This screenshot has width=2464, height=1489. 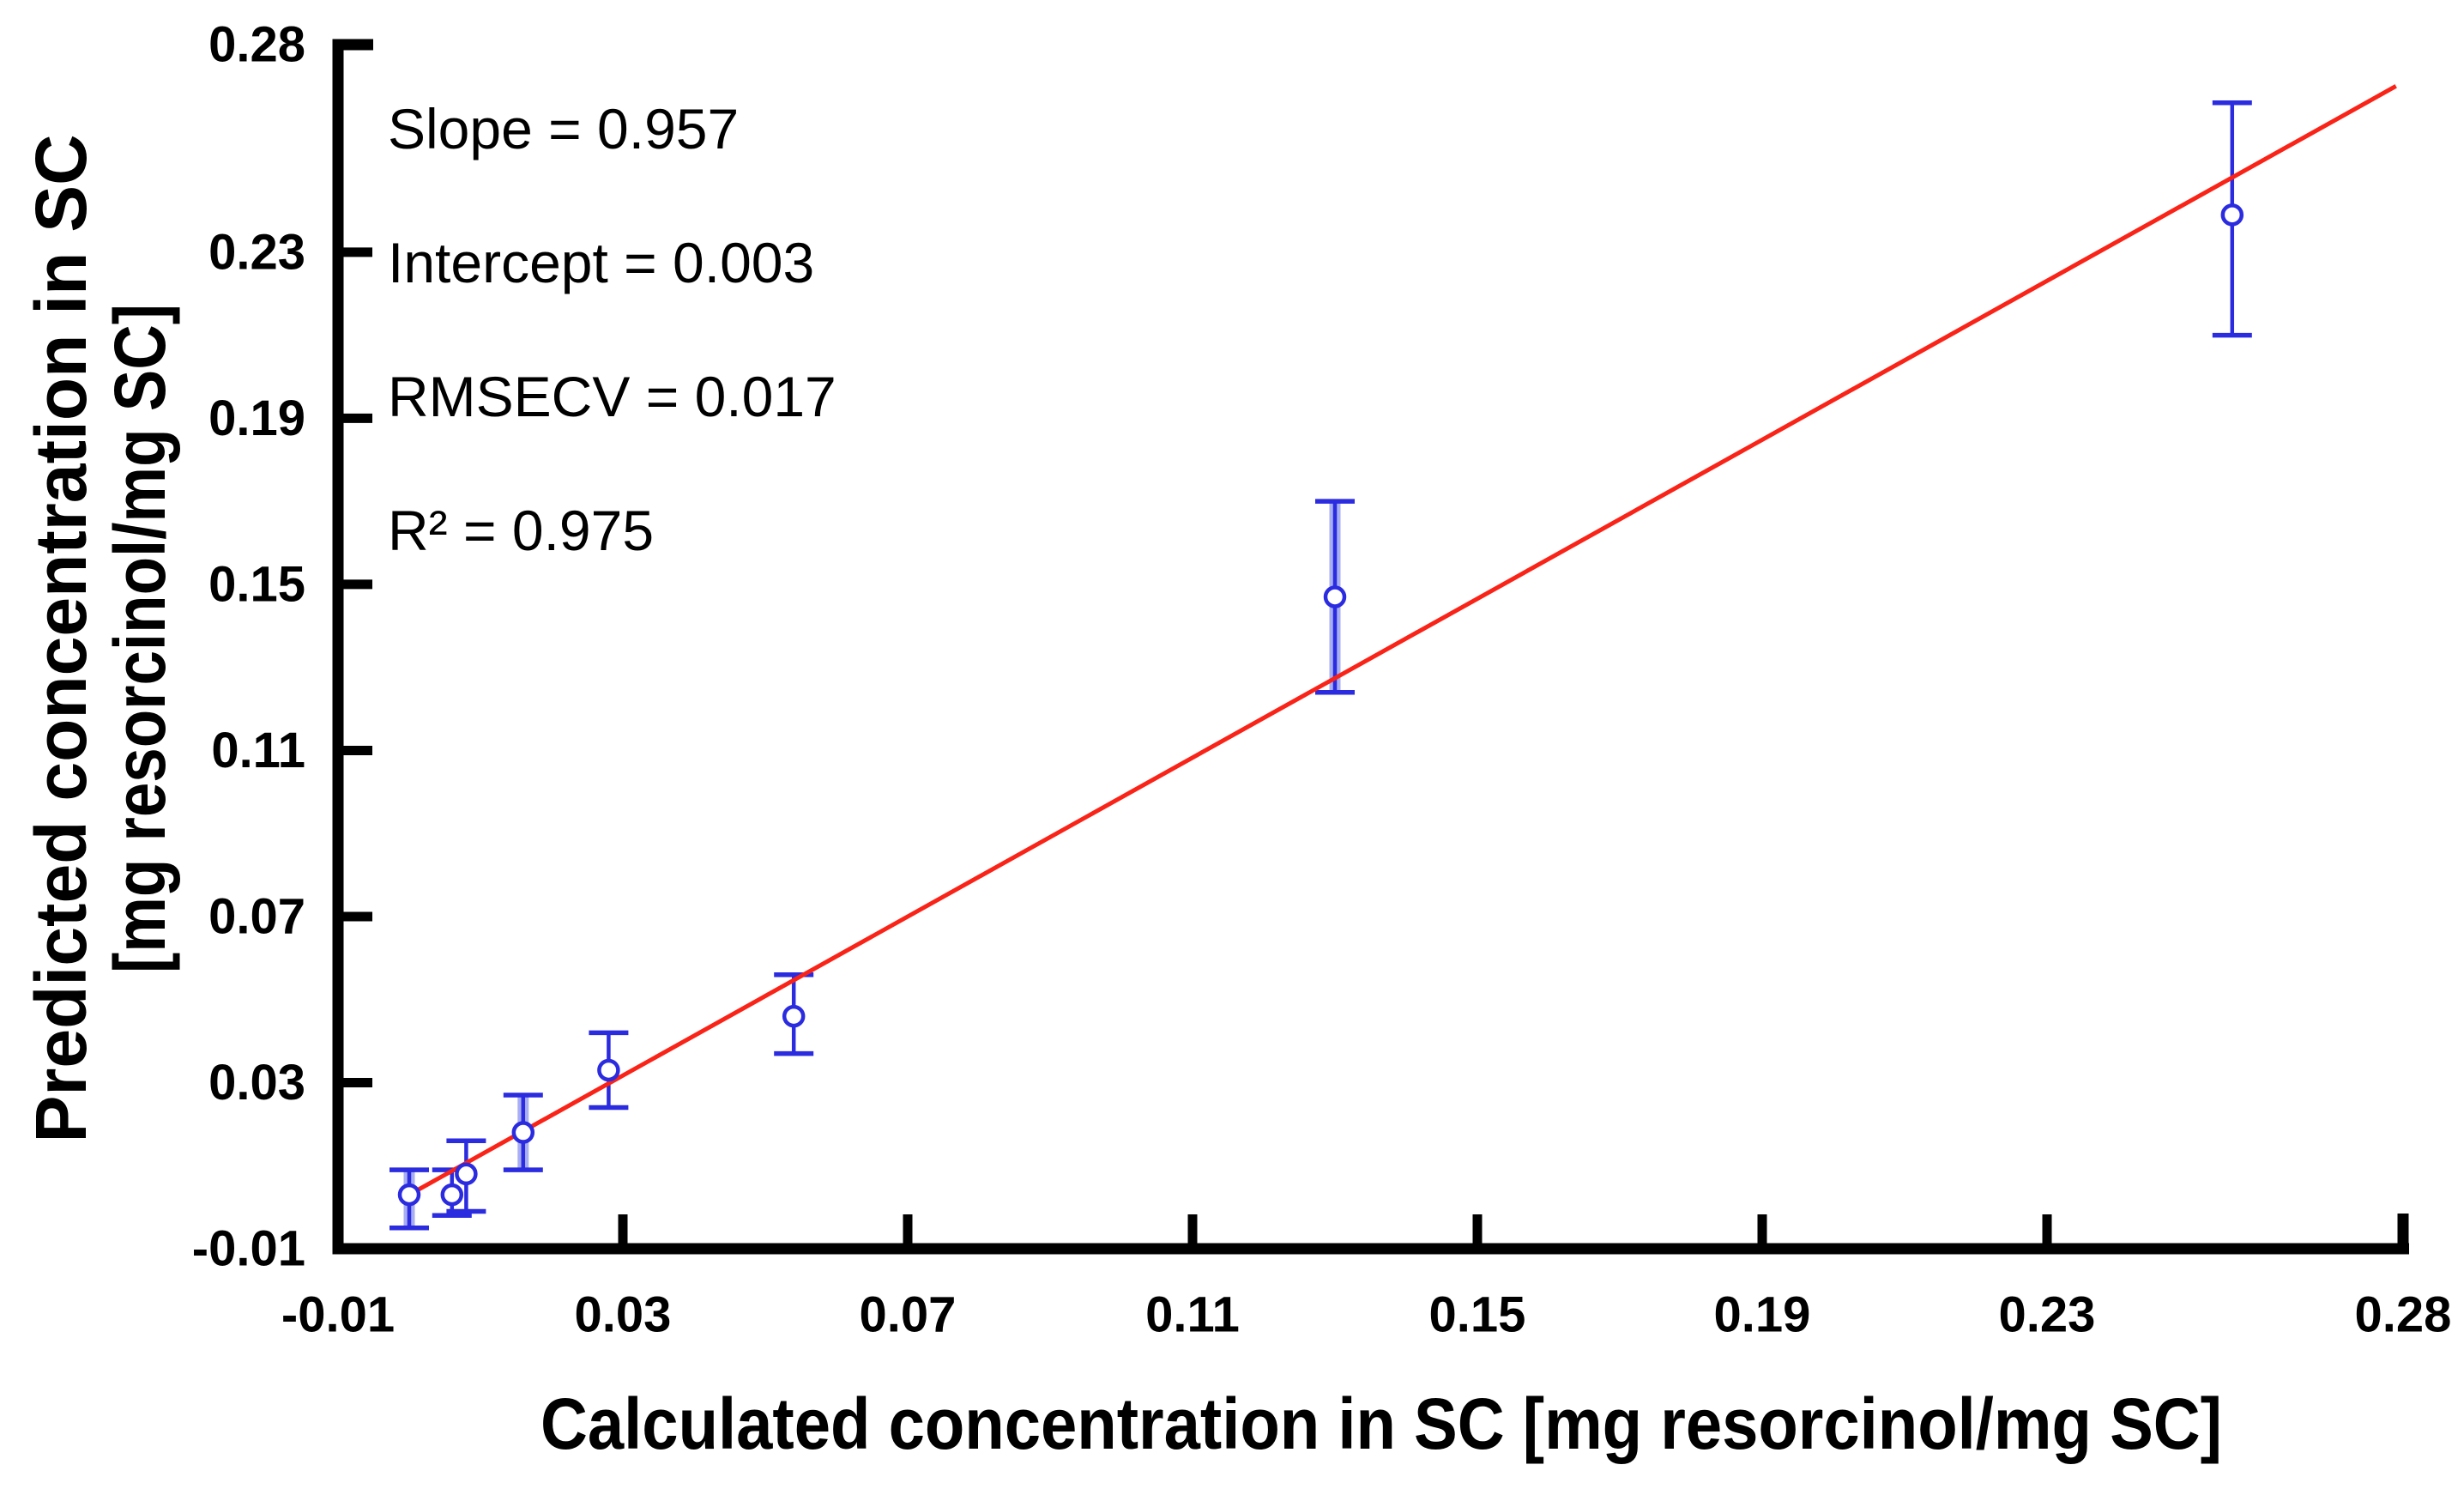 I want to click on y-tick-label: 0.28, so click(x=256, y=45).